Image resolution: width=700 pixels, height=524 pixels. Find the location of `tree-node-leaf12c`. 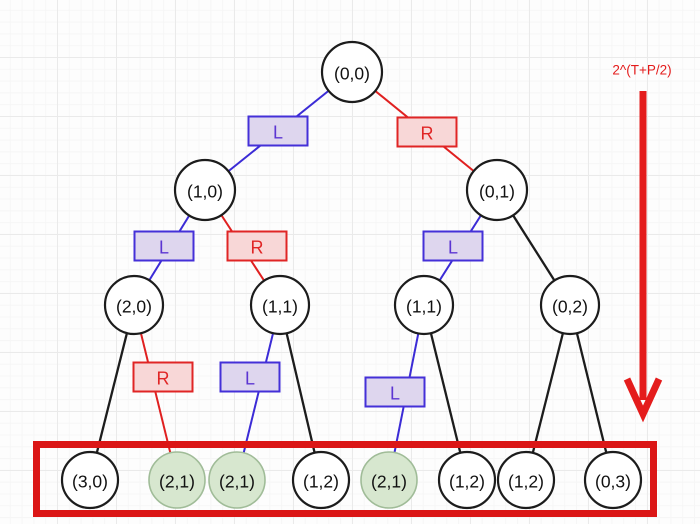

tree-node-leaf12c is located at coordinates (526, 480).